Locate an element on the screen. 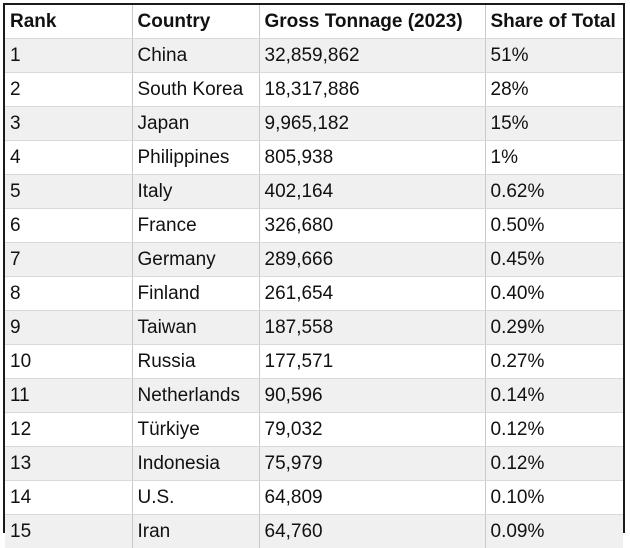  cell-share: 0.27% is located at coordinates (554, 362).